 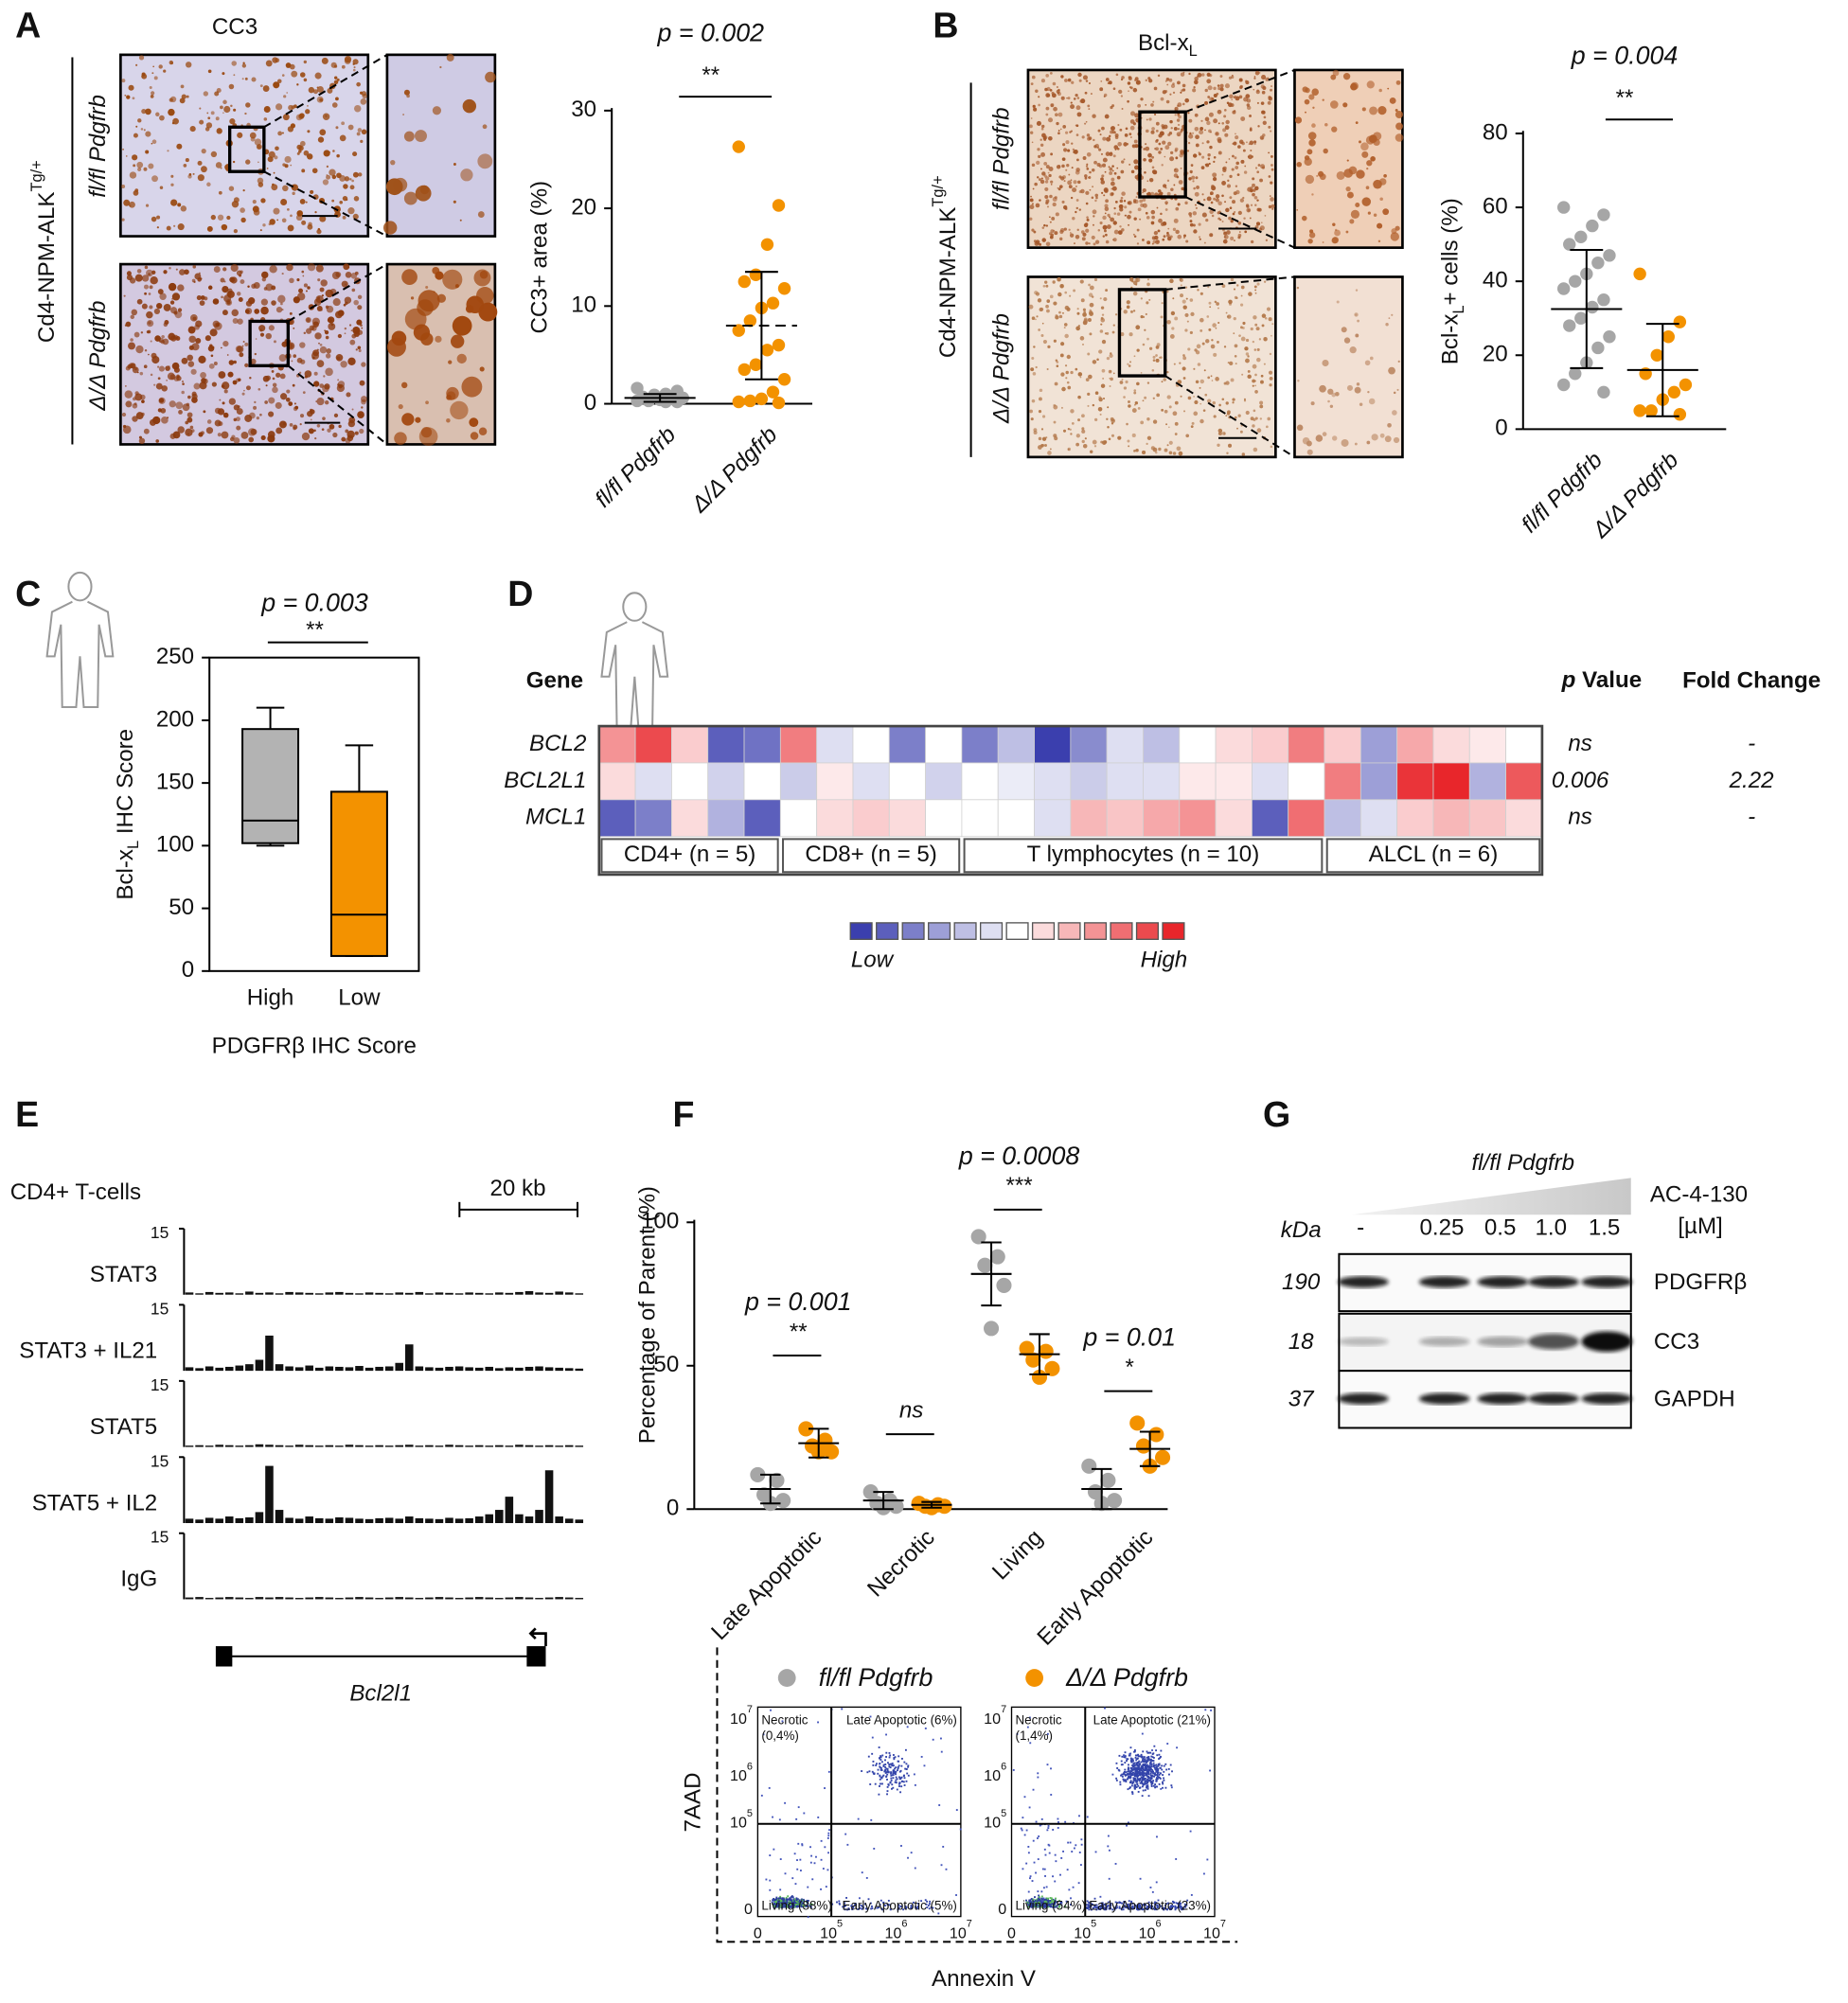 What do you see at coordinates (175, 656) in the screenshot?
I see `y-tick-label: 250` at bounding box center [175, 656].